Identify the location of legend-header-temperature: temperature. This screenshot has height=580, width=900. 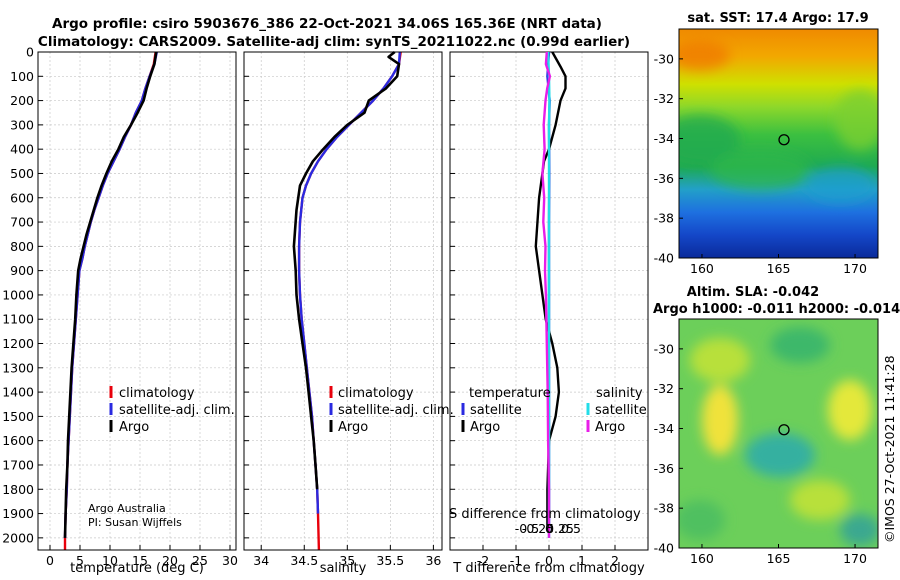
(510, 393).